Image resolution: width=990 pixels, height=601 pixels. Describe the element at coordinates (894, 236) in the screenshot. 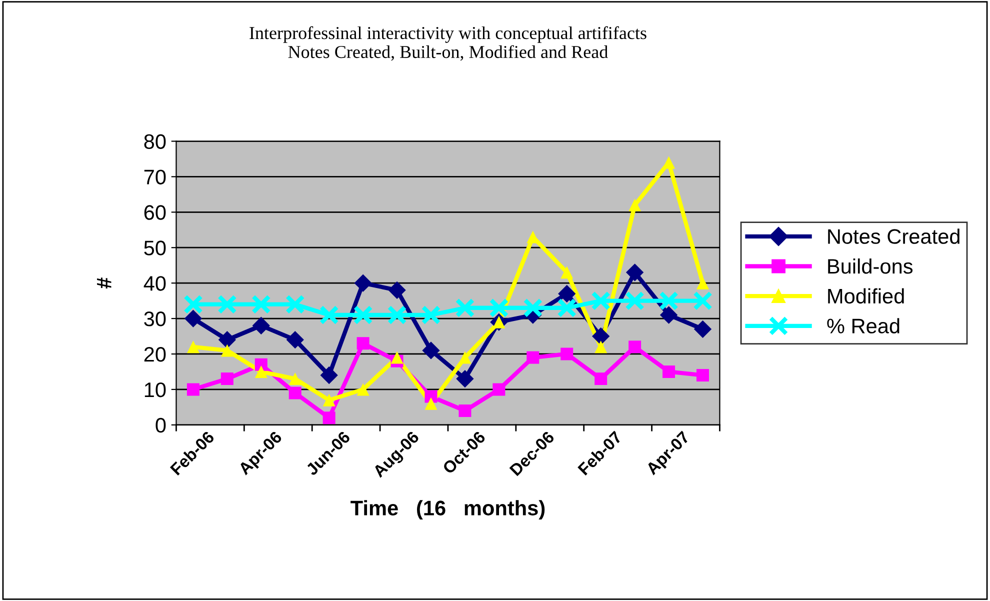

I see `legend-label: Notes Created` at that location.